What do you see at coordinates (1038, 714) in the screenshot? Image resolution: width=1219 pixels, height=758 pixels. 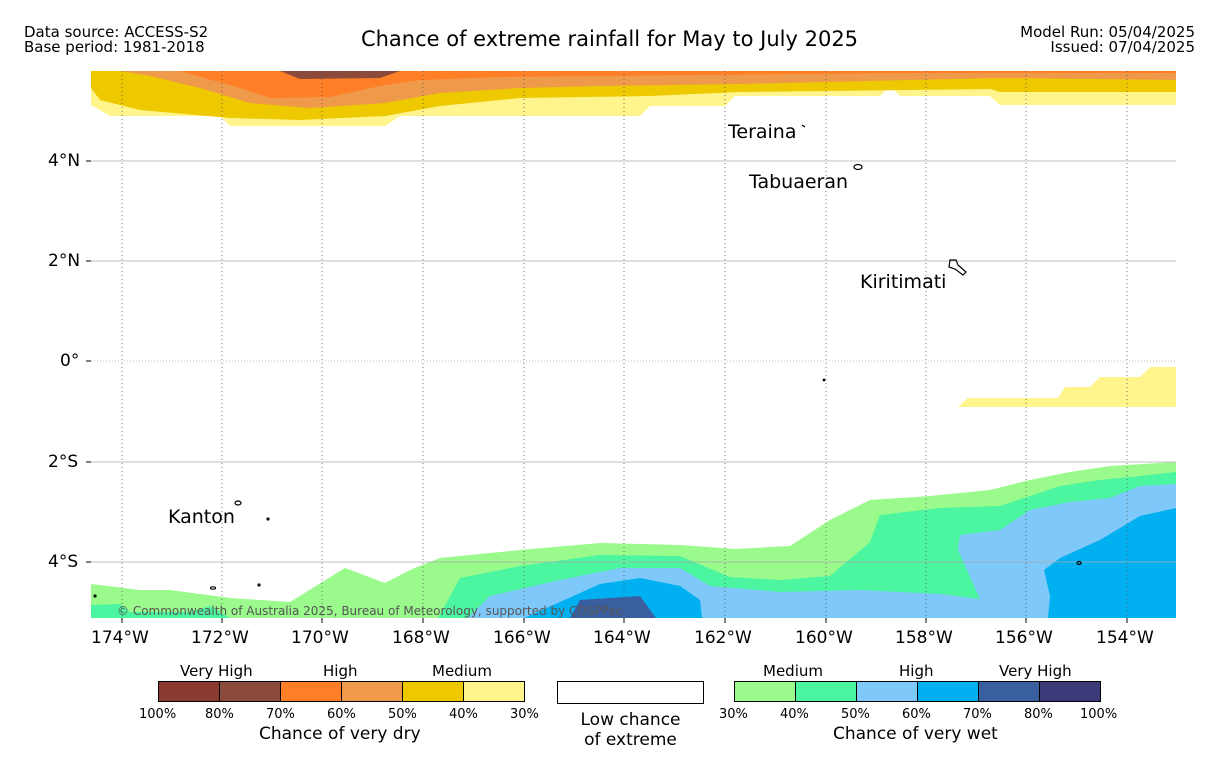 I see `wet-pct-80: 80%` at bounding box center [1038, 714].